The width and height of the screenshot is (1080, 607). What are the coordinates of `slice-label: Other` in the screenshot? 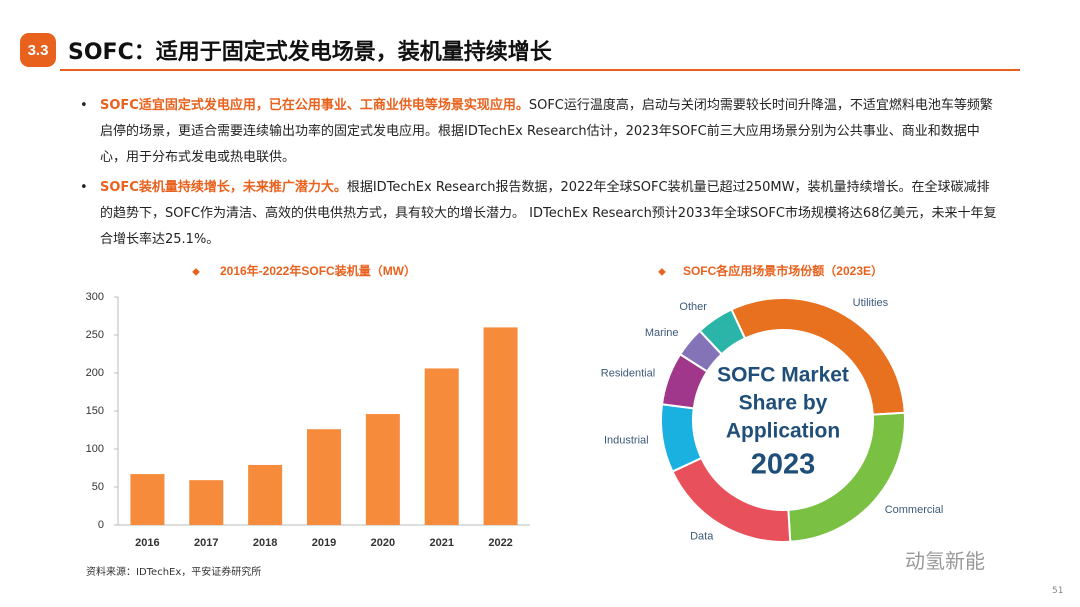 It's located at (693, 307).